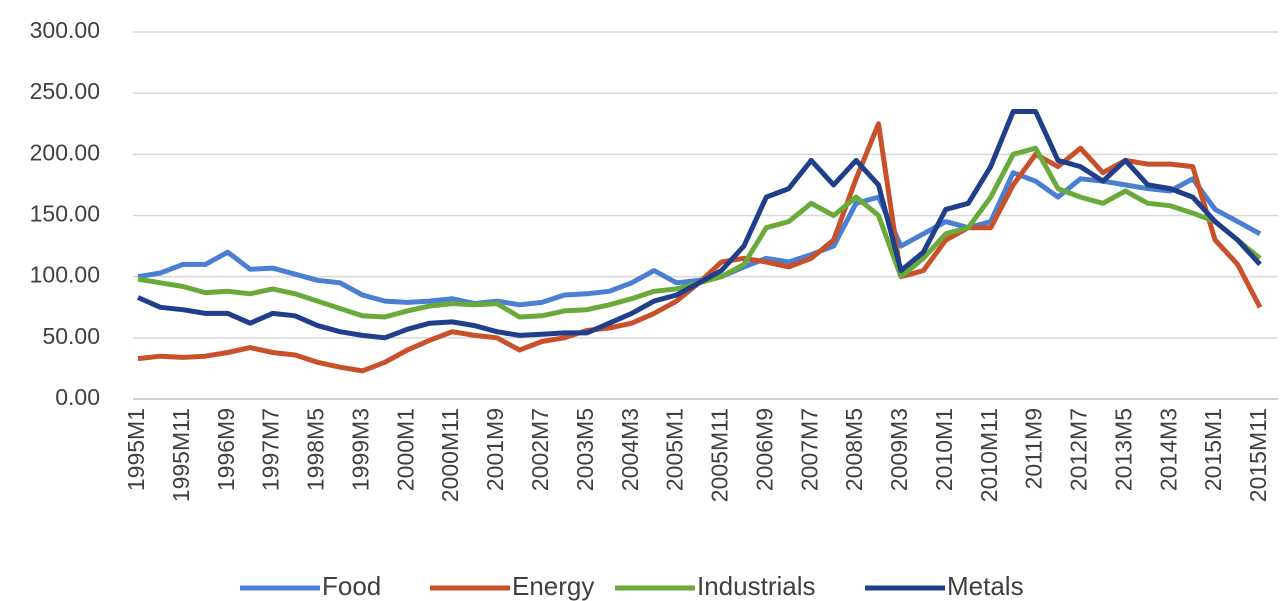 Image resolution: width=1280 pixels, height=601 pixels. Describe the element at coordinates (316, 449) in the screenshot. I see `x-tick-label: 1998M5` at that location.